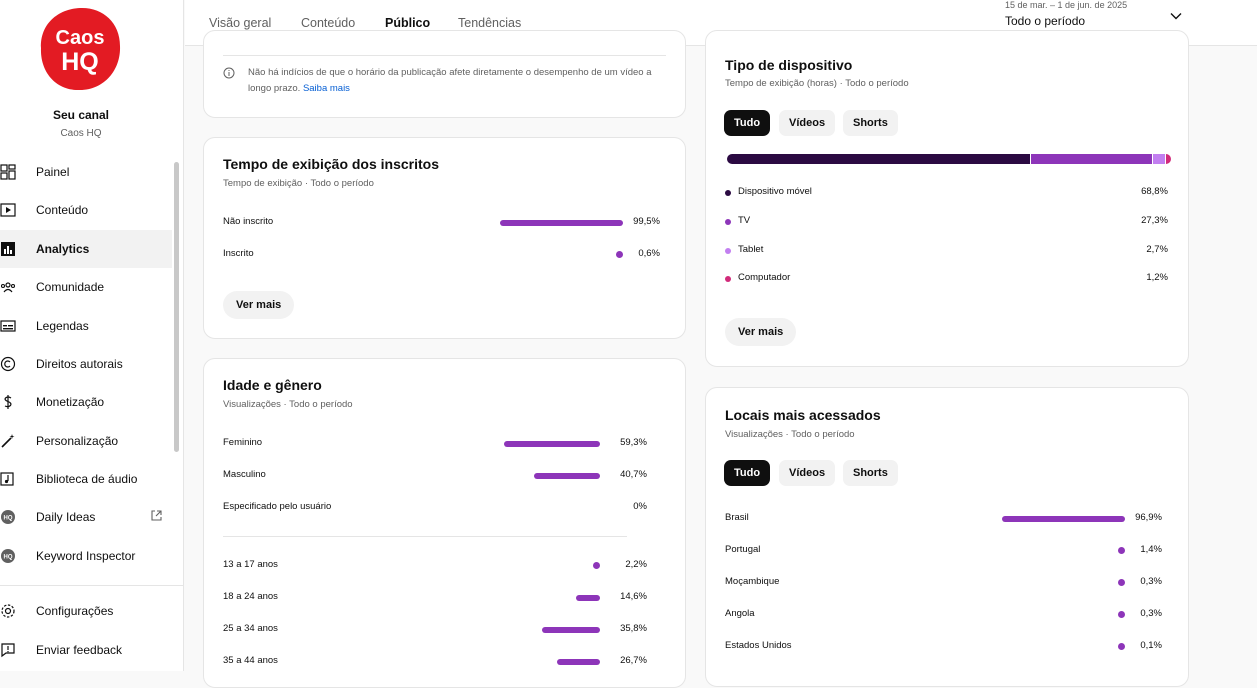 This screenshot has height=688, width=1257. I want to click on dollar-icon, so click(8, 402).